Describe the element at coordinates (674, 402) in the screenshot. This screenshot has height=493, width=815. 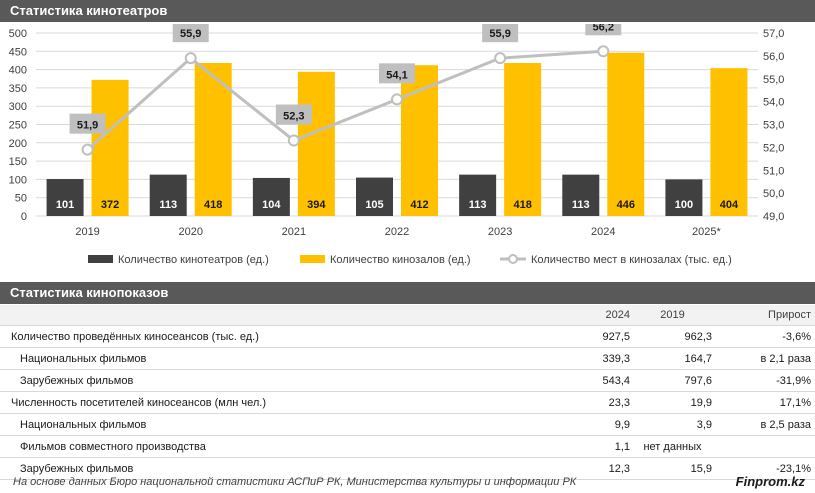
I see `value-2019: 19,9` at that location.